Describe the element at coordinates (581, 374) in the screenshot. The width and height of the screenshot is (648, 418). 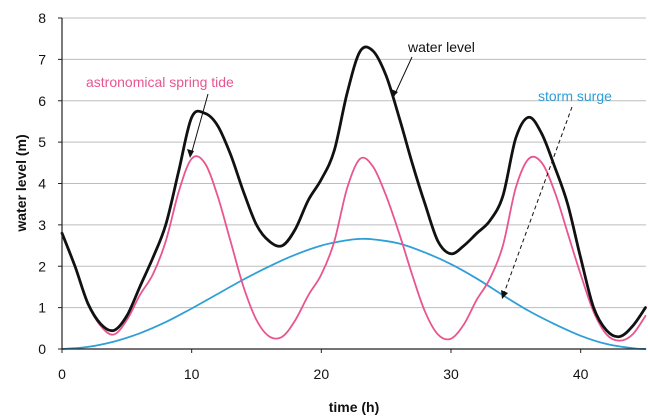
I see `x-tick-label: 40` at that location.